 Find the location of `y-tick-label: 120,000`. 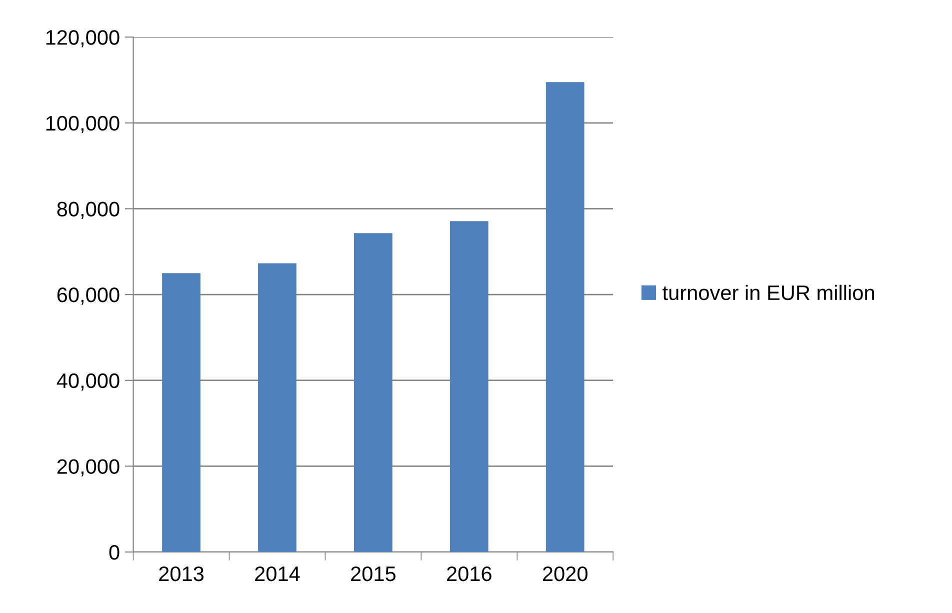

y-tick-label: 120,000 is located at coordinates (83, 39).